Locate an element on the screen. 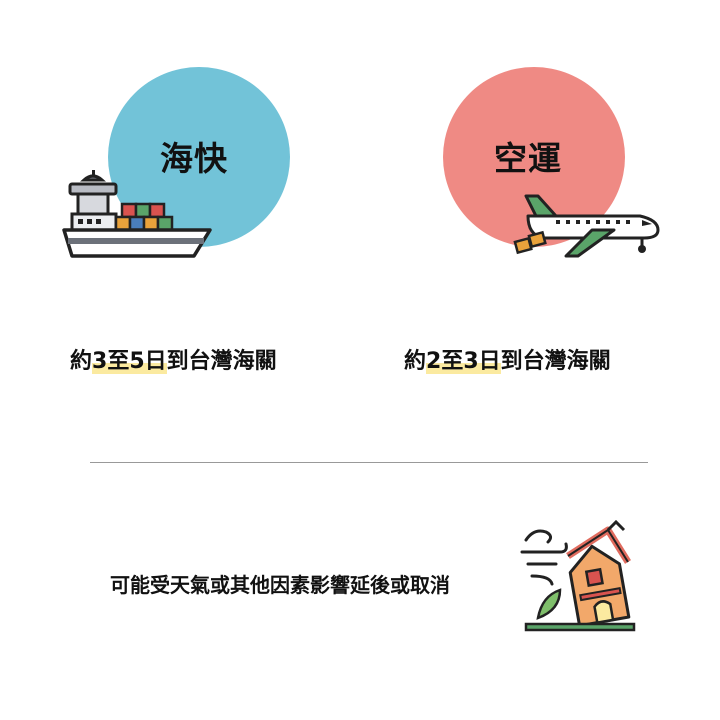 The width and height of the screenshot is (720, 720). sea-eta-highlight: 3至5日 is located at coordinates (129, 361).